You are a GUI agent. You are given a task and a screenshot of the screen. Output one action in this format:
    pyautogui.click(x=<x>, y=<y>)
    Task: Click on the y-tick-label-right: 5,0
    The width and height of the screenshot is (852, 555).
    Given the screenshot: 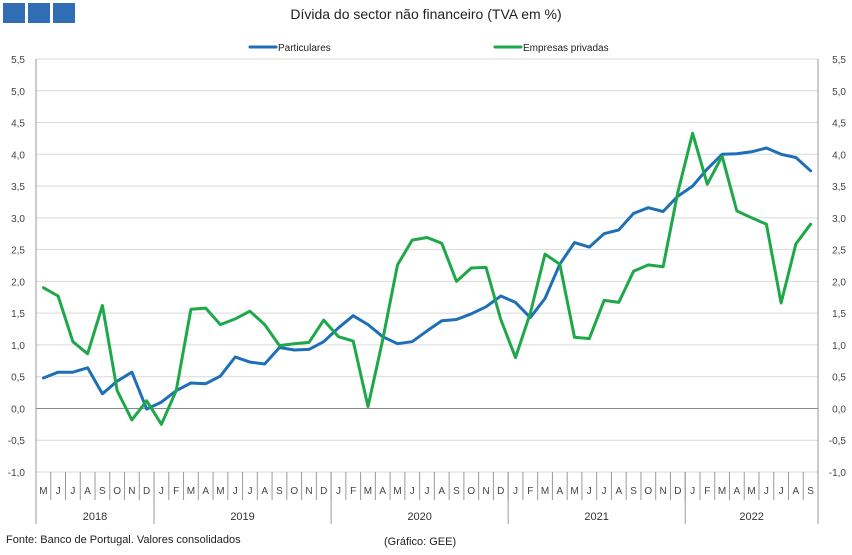 What is the action you would take?
    pyautogui.click(x=839, y=92)
    